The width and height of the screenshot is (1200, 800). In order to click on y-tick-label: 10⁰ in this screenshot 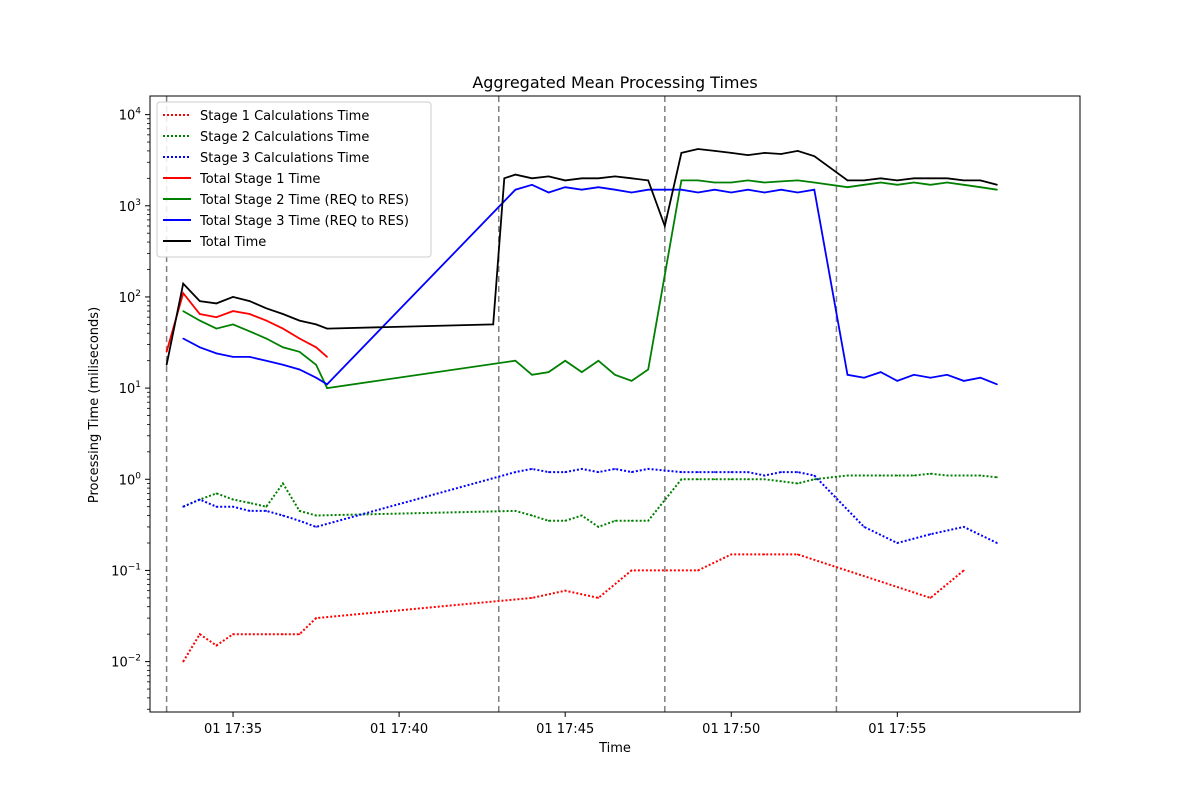, I will do `click(130, 479)`.